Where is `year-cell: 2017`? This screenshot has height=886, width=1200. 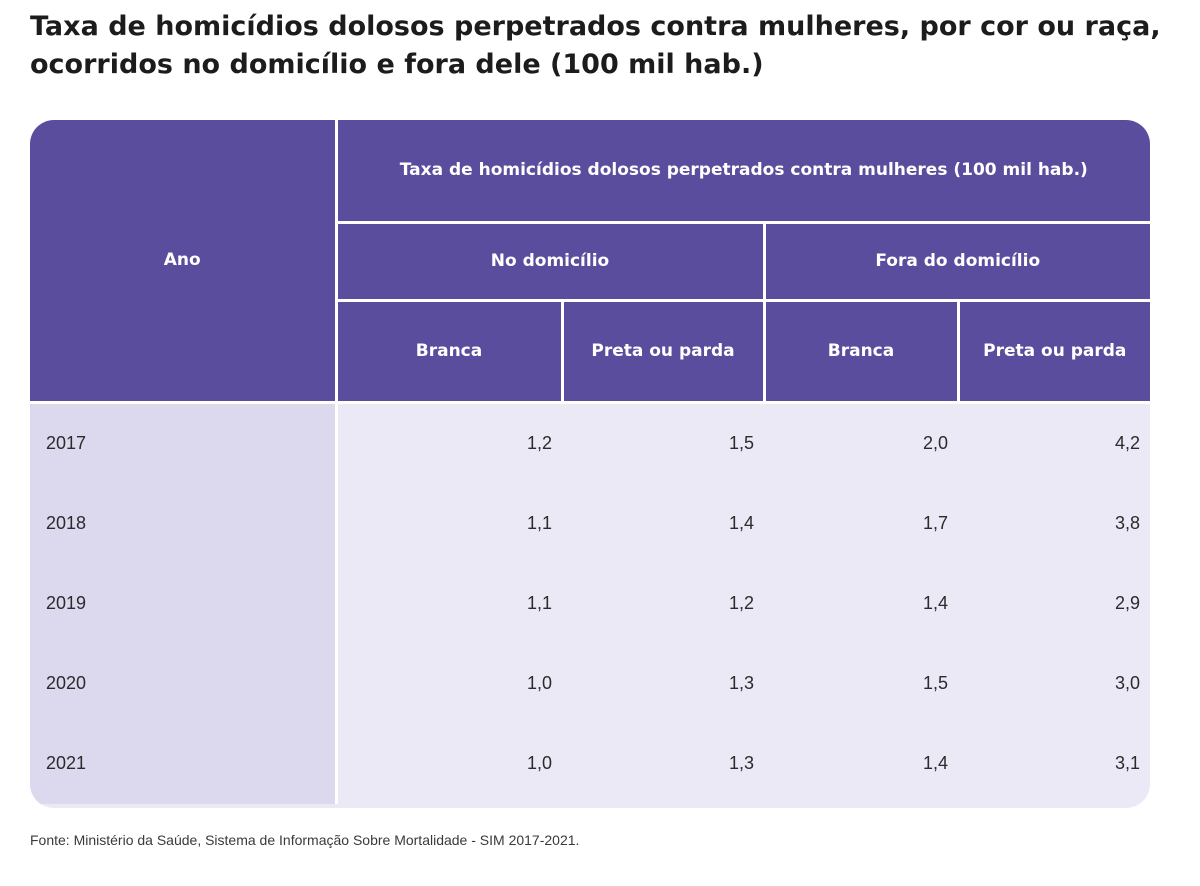
year-cell: 2017 is located at coordinates (184, 443).